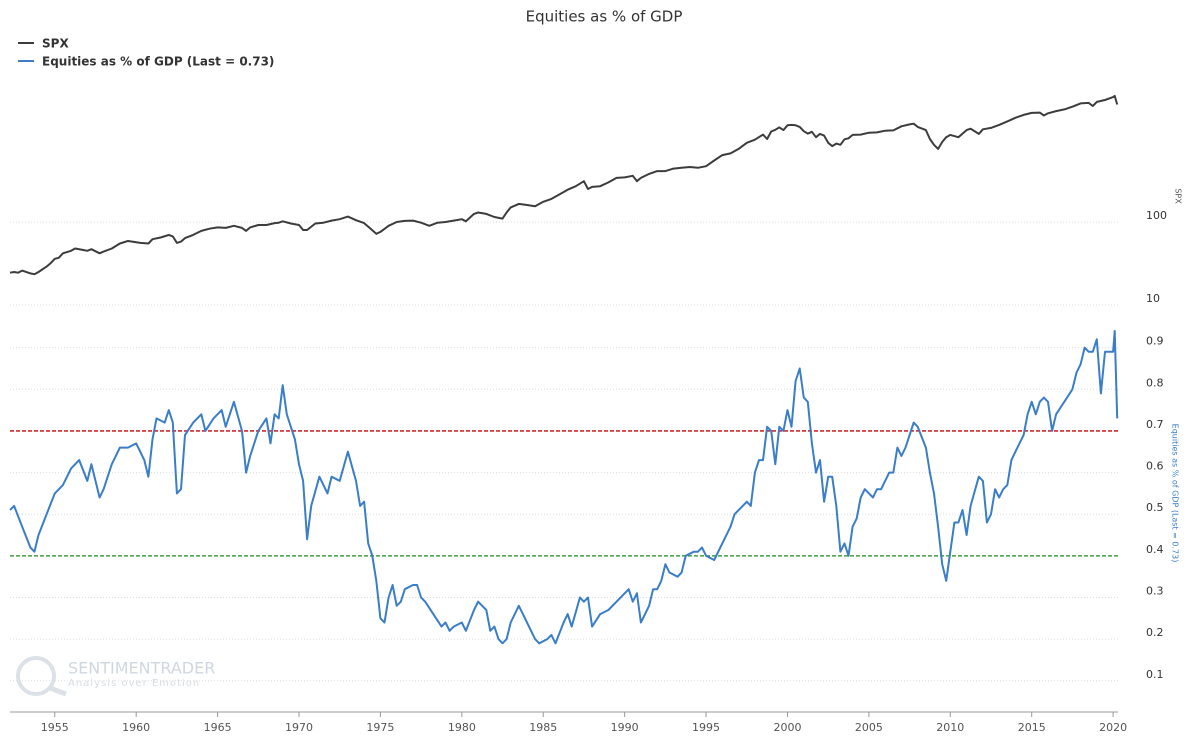 The width and height of the screenshot is (1200, 750). I want to click on y-tick-label: 0.7, so click(1155, 424).